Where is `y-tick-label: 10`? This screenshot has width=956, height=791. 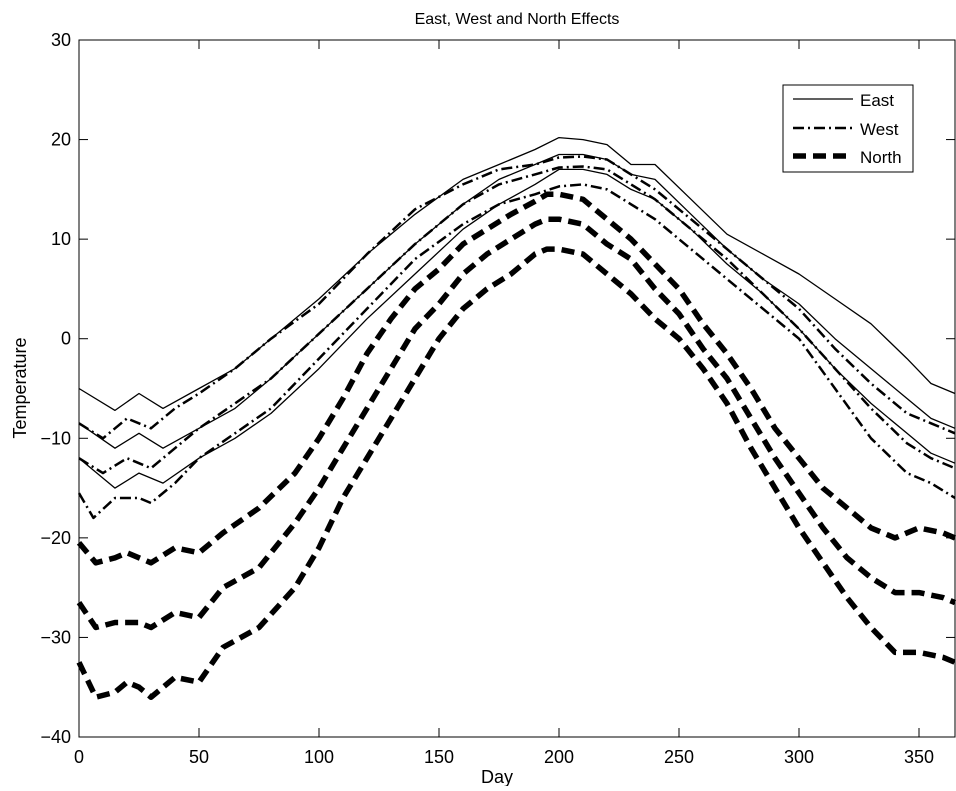 y-tick-label: 10 is located at coordinates (61, 239).